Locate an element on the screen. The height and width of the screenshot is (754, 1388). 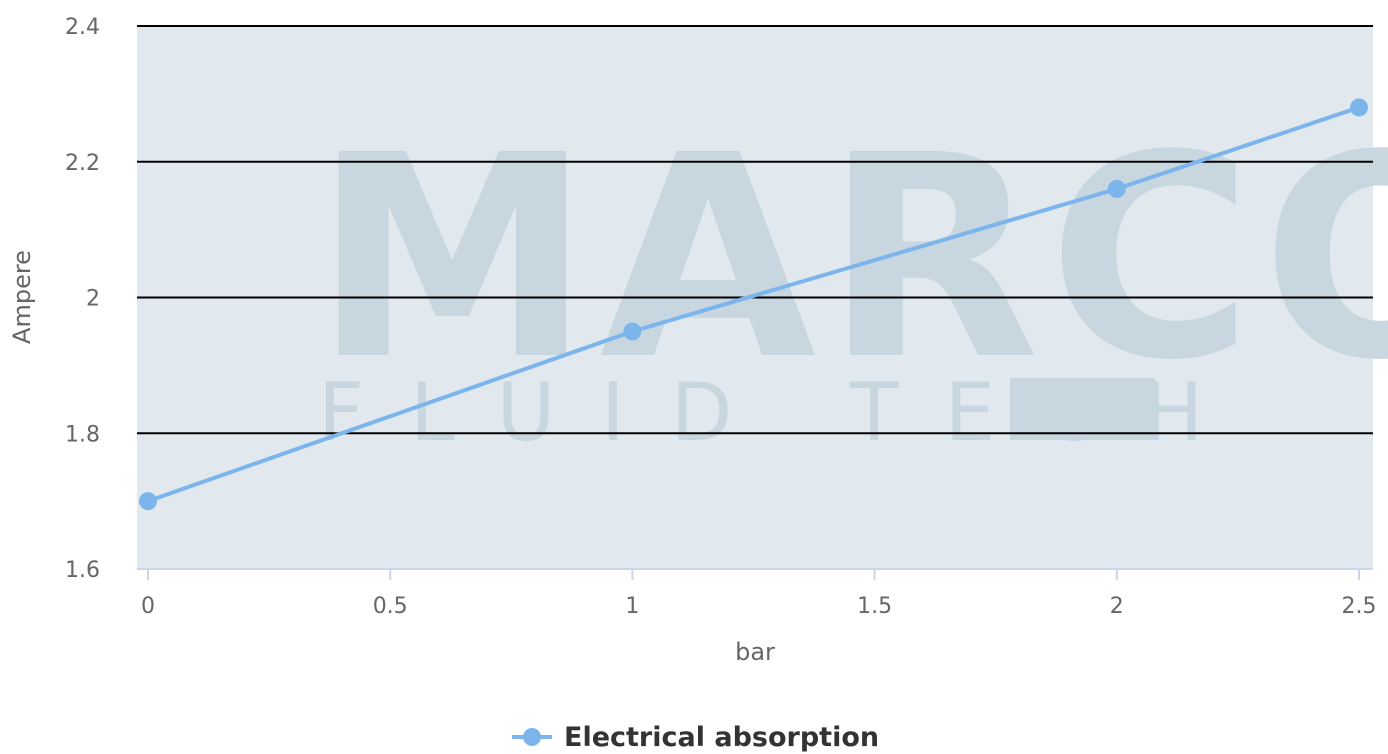
y-axis-ticks: 1.6 1.8 2 2.2 2.4 is located at coordinates (82, 299).